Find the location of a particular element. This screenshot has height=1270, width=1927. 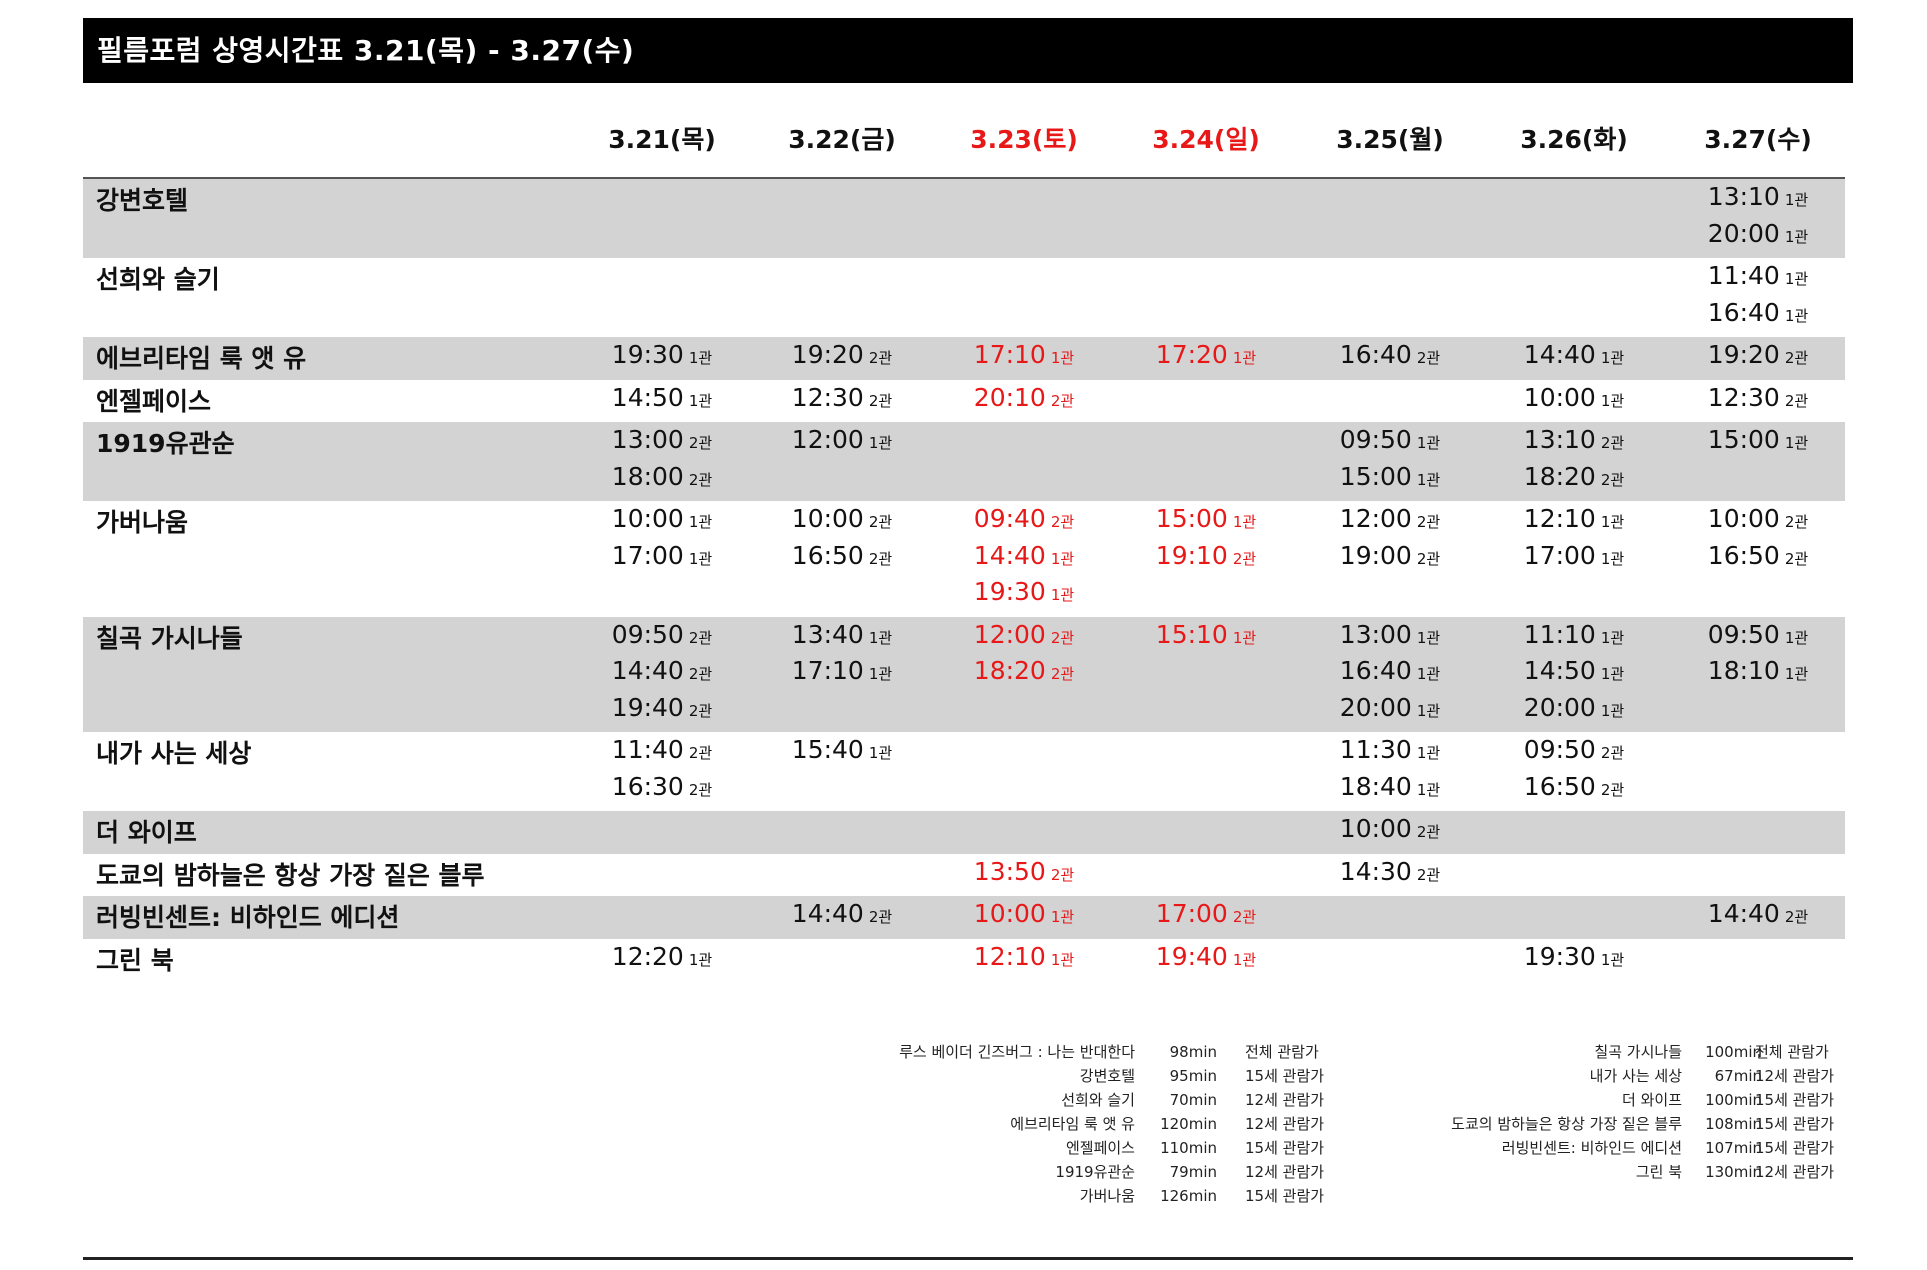

showtime: 18:00 2관 is located at coordinates (662, 477).